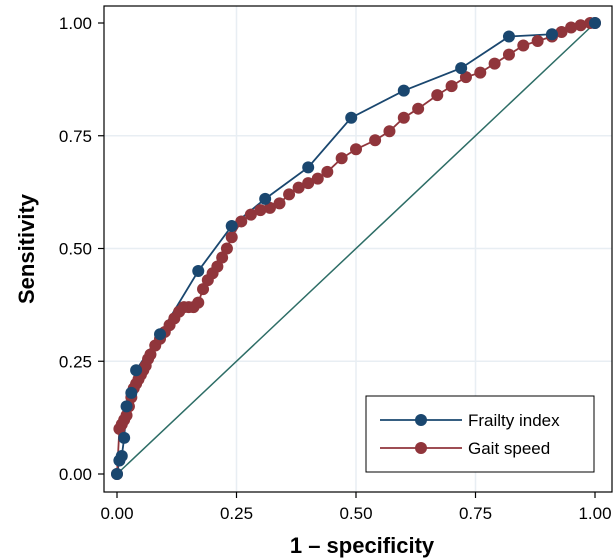 Image resolution: width=615 pixels, height=558 pixels. What do you see at coordinates (75, 474) in the screenshot?
I see `y-tick-label: 0.00` at bounding box center [75, 474].